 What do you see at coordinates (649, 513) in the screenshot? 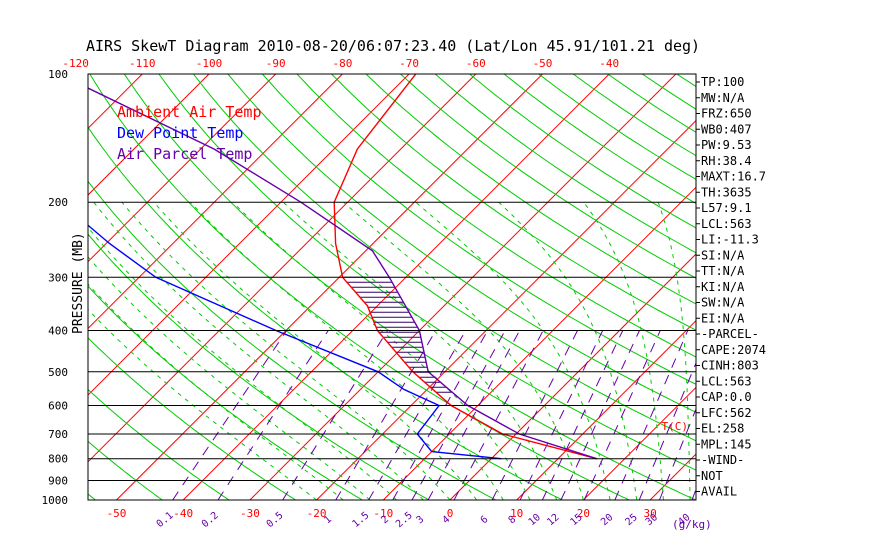
I see `bottom-temp-tick-label: 30` at bounding box center [649, 513].